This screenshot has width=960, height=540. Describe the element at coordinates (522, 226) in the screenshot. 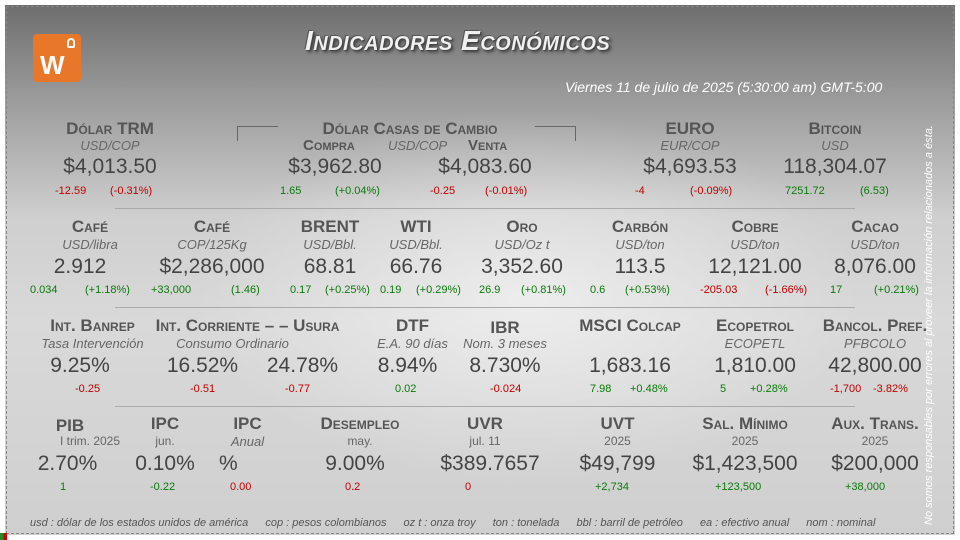

I see `oro-label: Oro` at that location.